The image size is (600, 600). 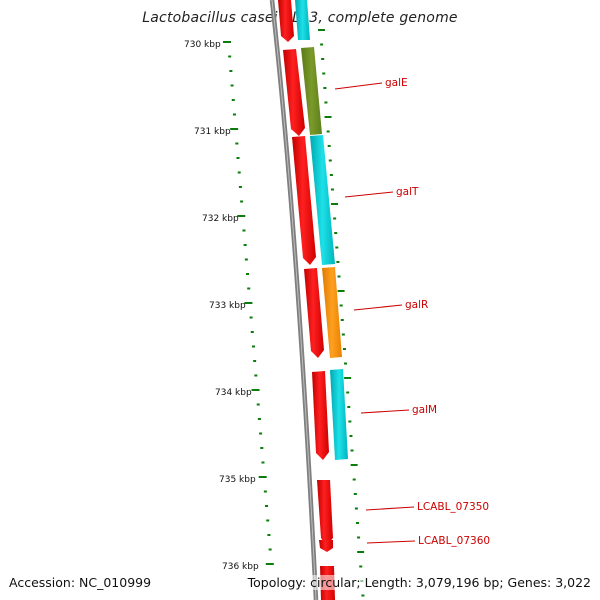 I want to click on cog-feature-galE, so click(x=311, y=91).